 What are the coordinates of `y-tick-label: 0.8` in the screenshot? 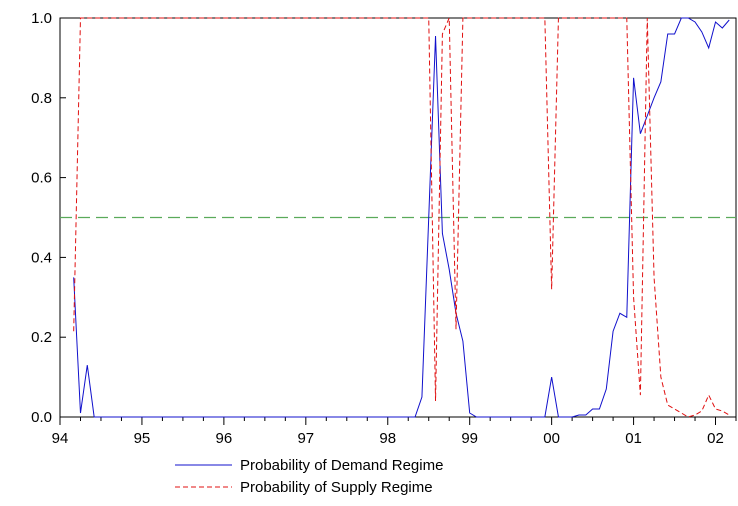 It's located at (41, 98).